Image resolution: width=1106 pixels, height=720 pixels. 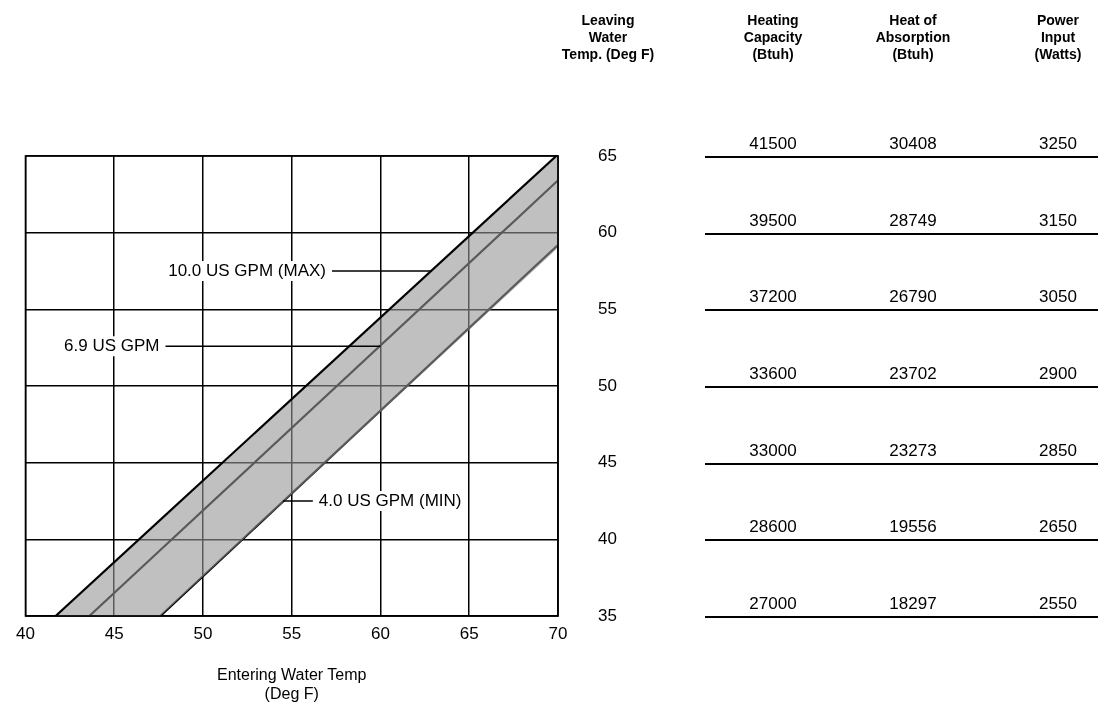 I want to click on category-label: Power Input (Watts), so click(x=1058, y=37).